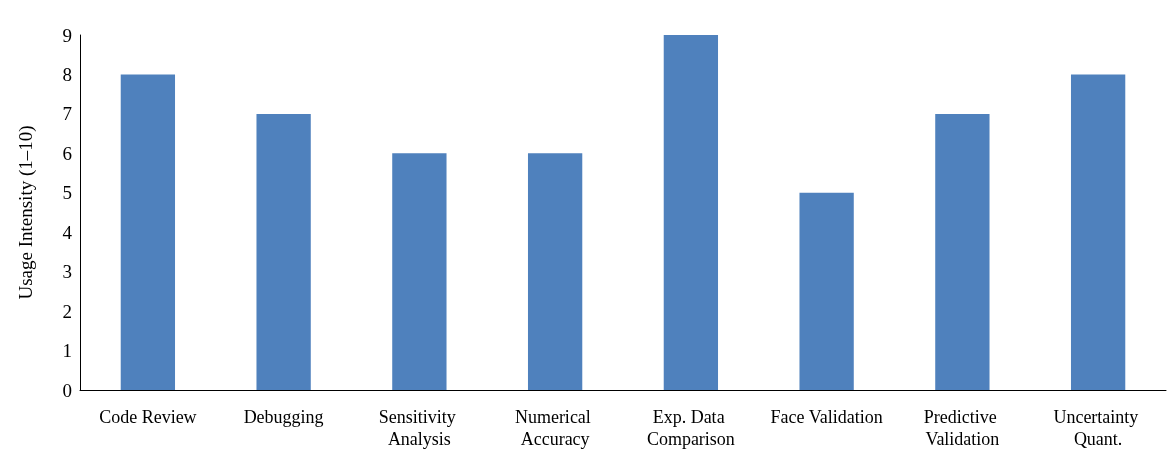 The height and width of the screenshot is (455, 1176). What do you see at coordinates (1098, 428) in the screenshot?
I see `x-tick-label: Uncertainty Quant.` at bounding box center [1098, 428].